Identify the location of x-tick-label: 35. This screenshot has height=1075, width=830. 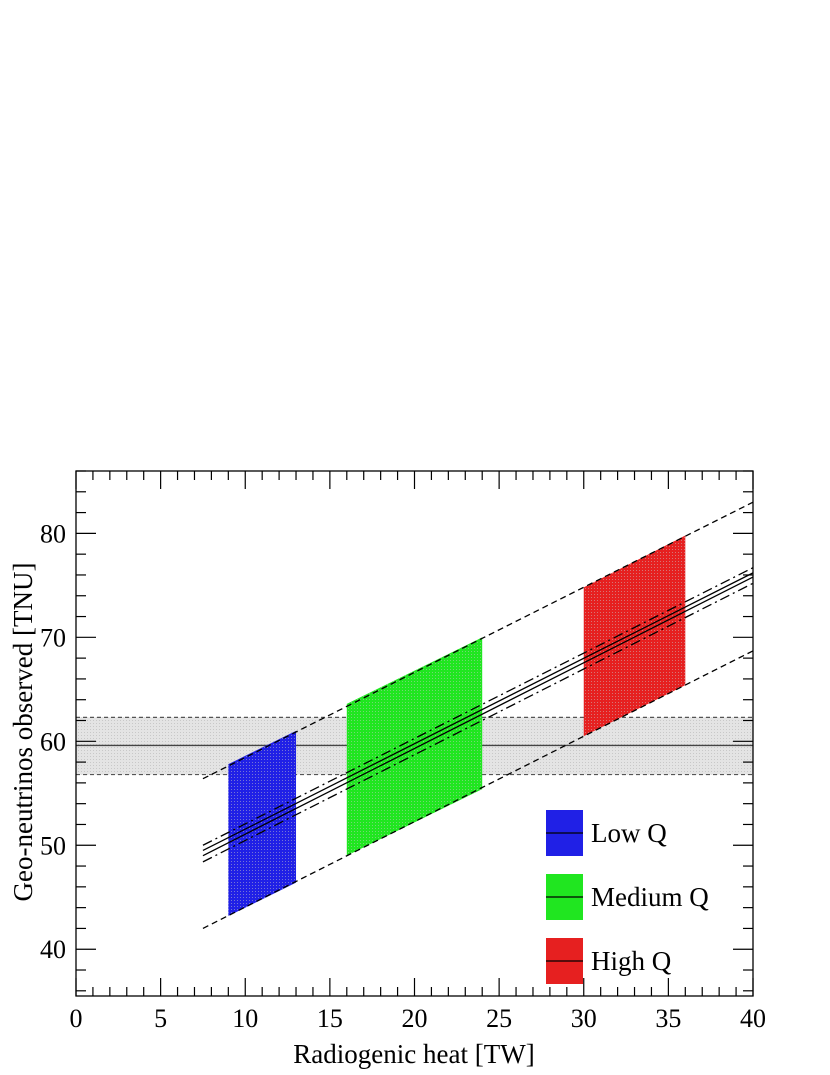
(668, 1018).